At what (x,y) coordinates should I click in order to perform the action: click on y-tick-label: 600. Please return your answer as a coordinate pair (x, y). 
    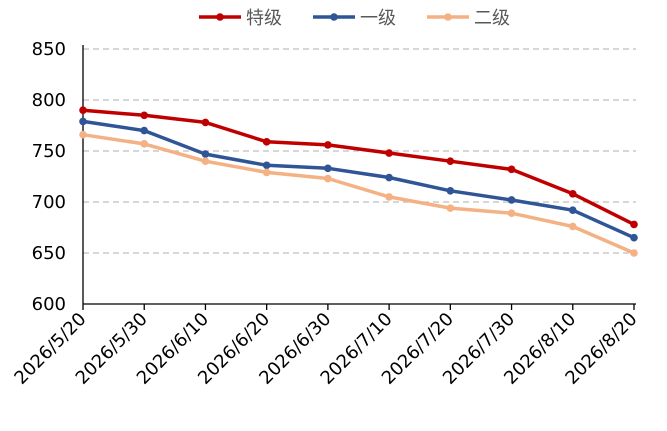
    Looking at the image, I should click on (49, 304).